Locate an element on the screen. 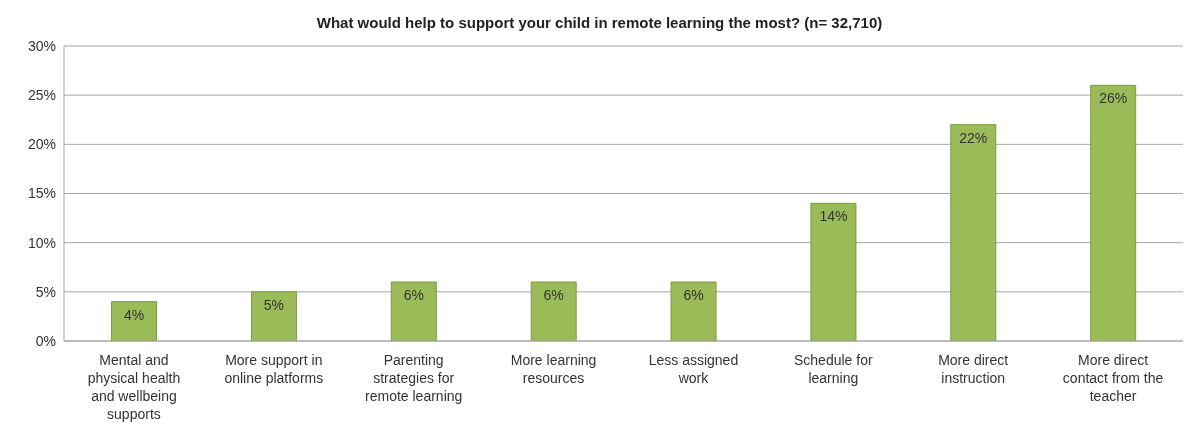 This screenshot has width=1199, height=435. y-tick-label: 30% is located at coordinates (41, 45).